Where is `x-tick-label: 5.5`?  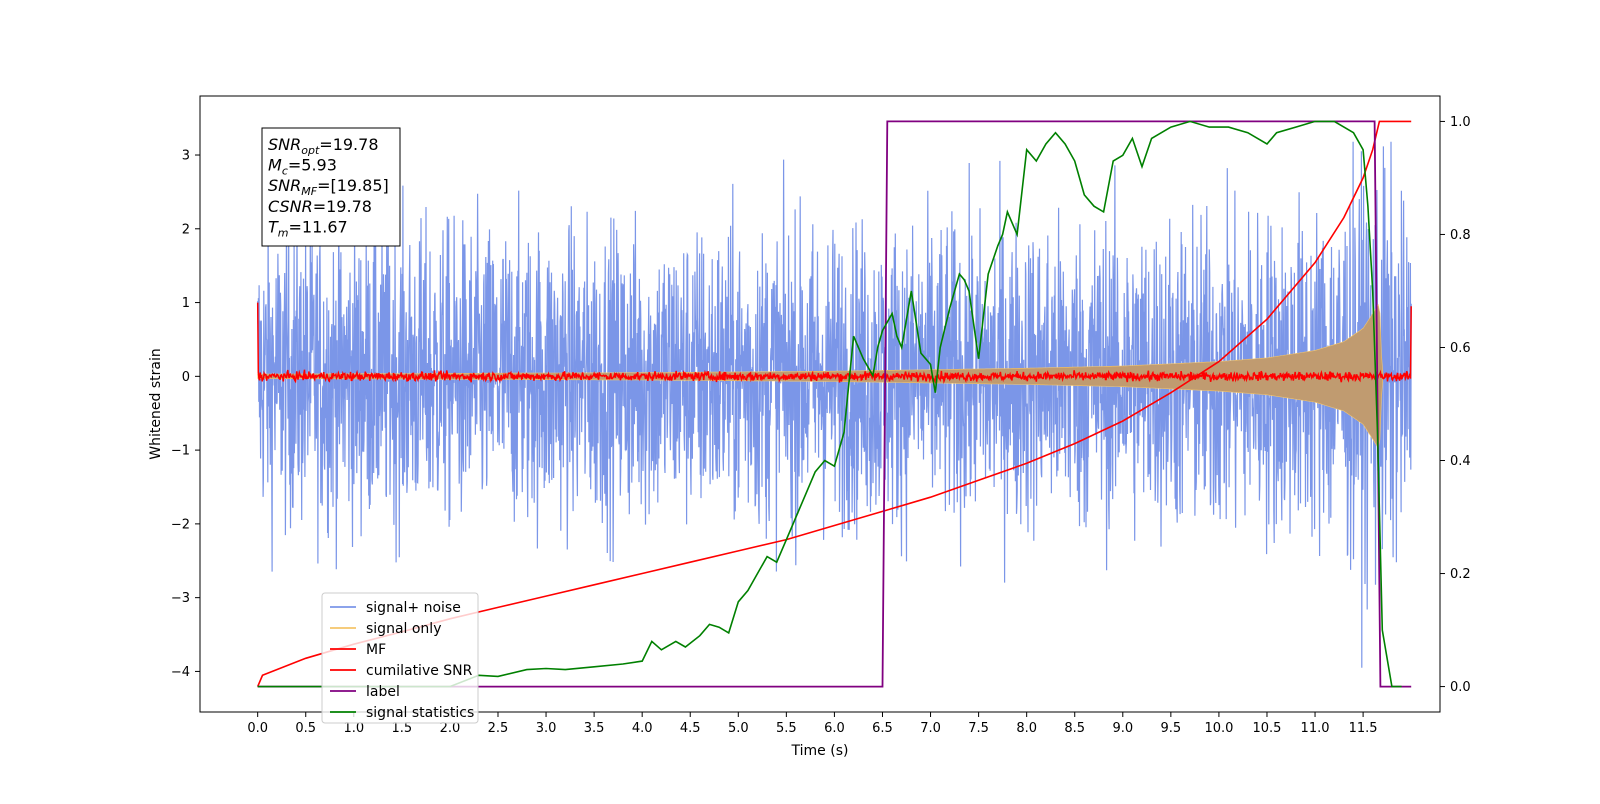 x-tick-label: 5.5 is located at coordinates (786, 728).